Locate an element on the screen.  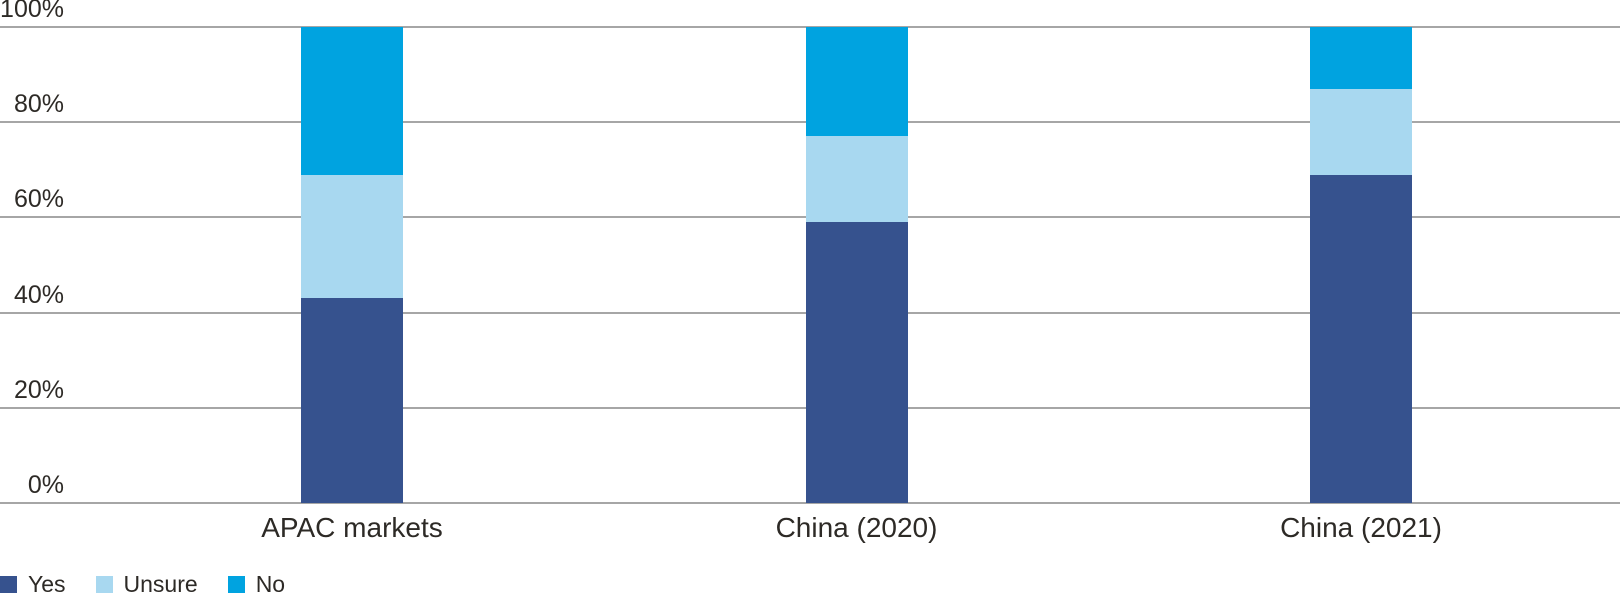
legend: Yes Unsure No is located at coordinates (142, 584).